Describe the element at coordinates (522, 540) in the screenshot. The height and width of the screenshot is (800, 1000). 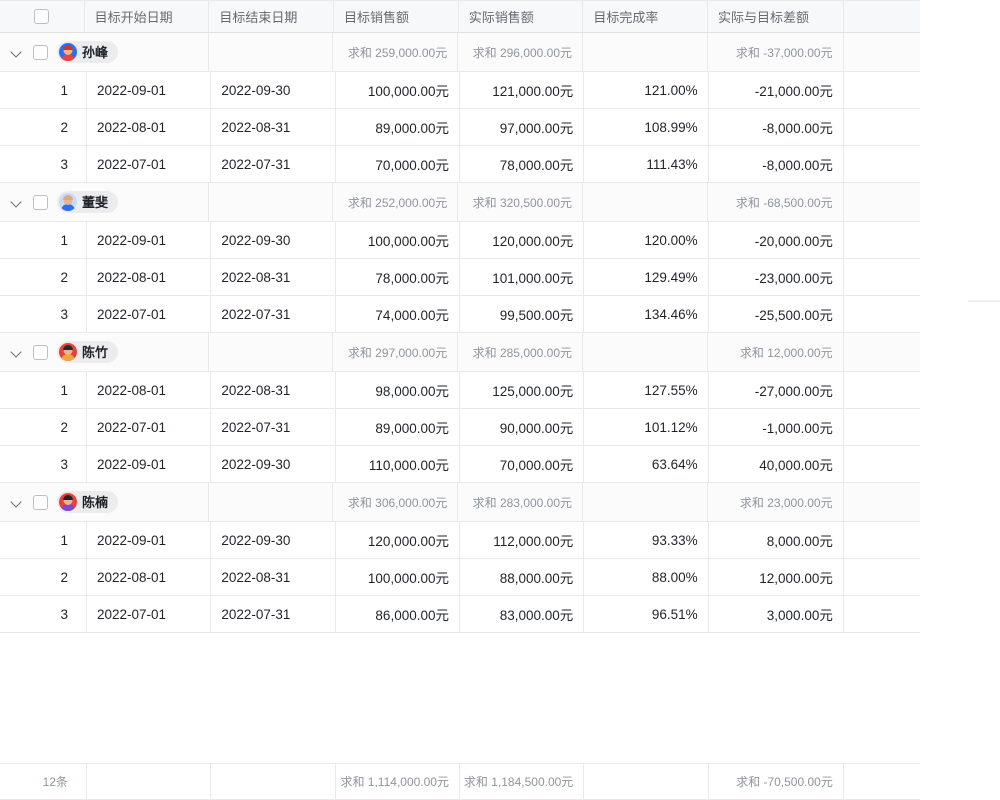
I see `cell-actual-sales: 112,000.00元` at that location.